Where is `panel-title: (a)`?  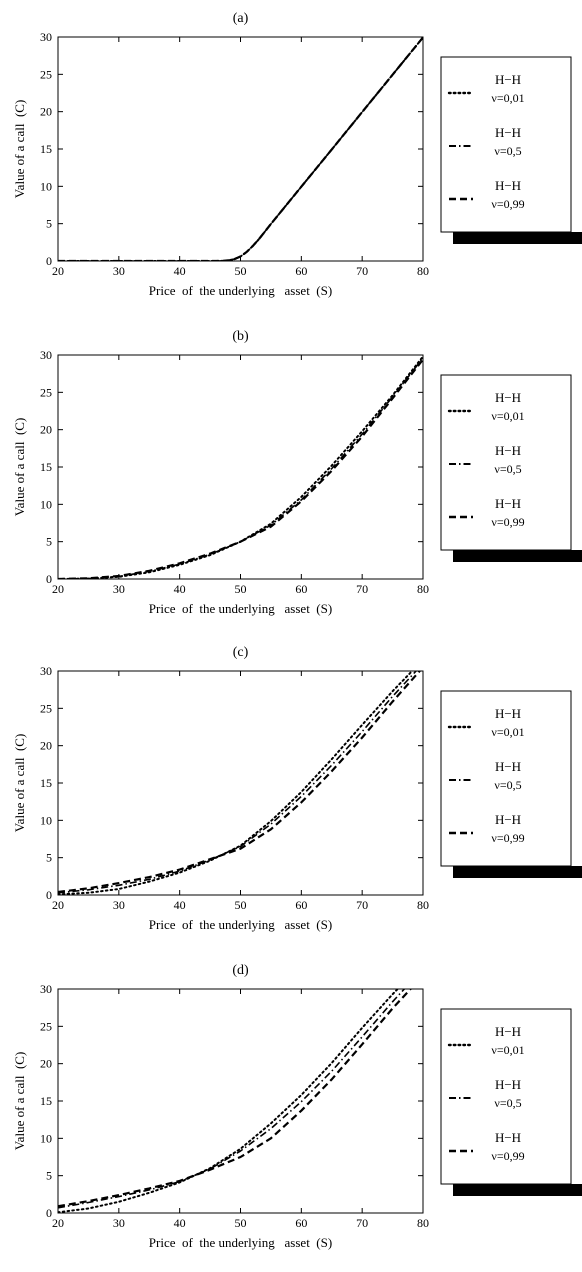
panel-title: (a) is located at coordinates (241, 18).